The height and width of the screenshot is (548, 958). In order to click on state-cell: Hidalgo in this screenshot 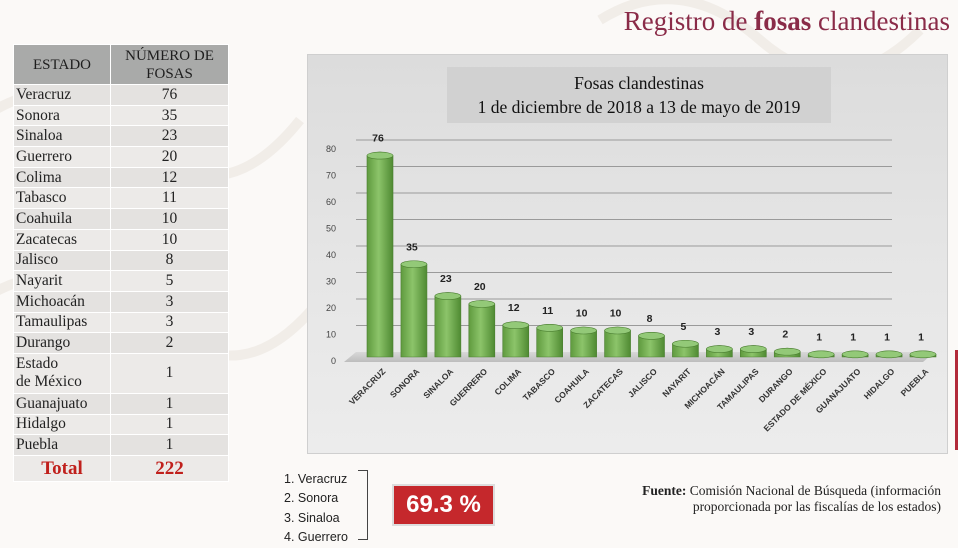, I will do `click(62, 424)`.